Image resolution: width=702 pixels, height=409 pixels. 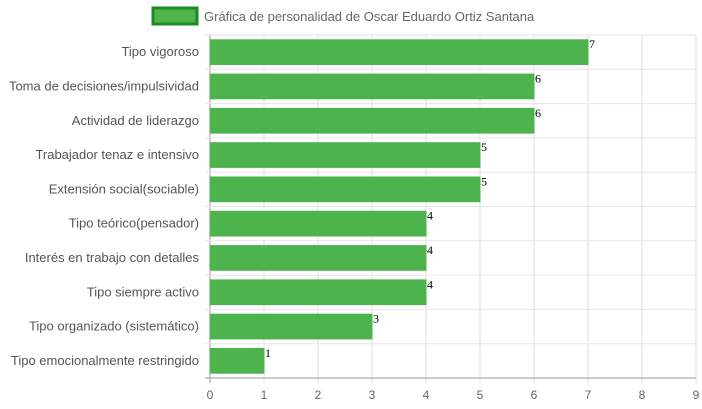 I want to click on category-label: Interés en trabajo con detalles, so click(x=112, y=257).